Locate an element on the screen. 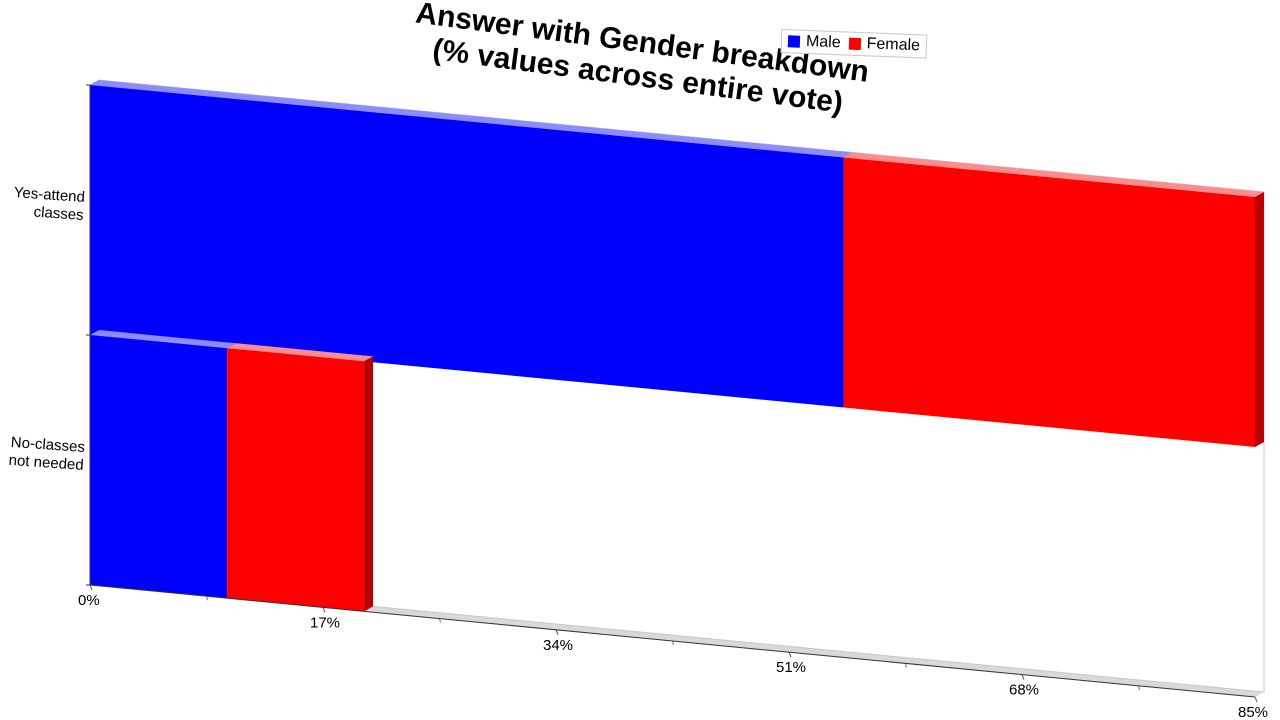  chart-floor is located at coordinates (677, 638).